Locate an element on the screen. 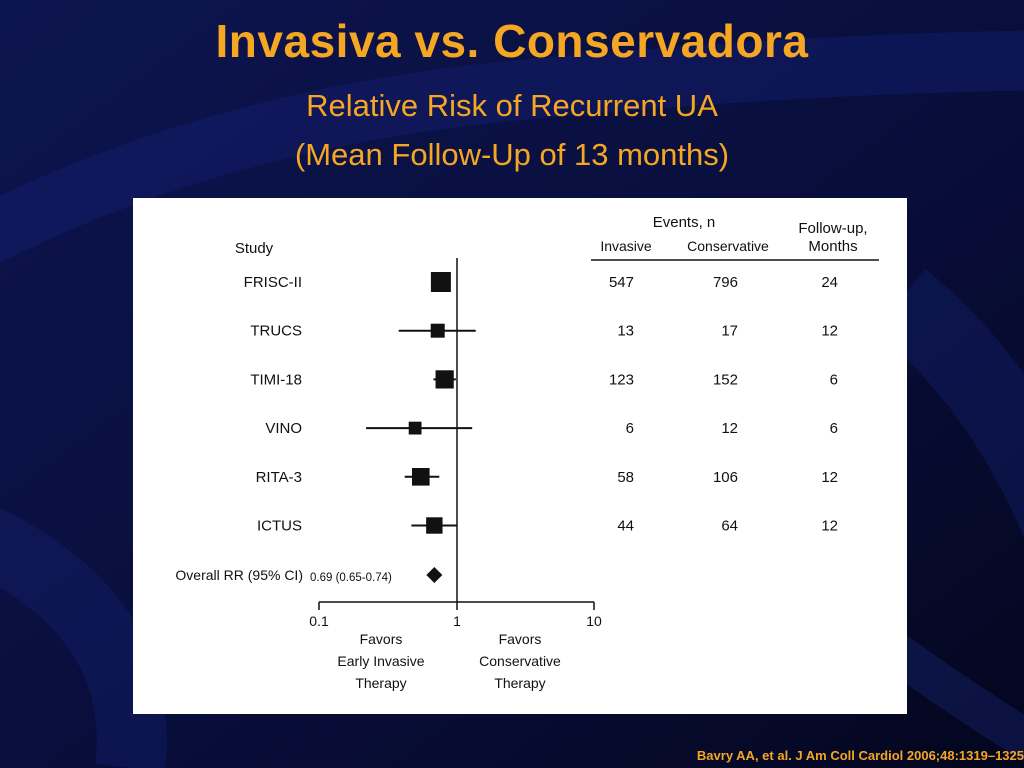  conservative-frisc-ii: 796 is located at coordinates (725, 282).